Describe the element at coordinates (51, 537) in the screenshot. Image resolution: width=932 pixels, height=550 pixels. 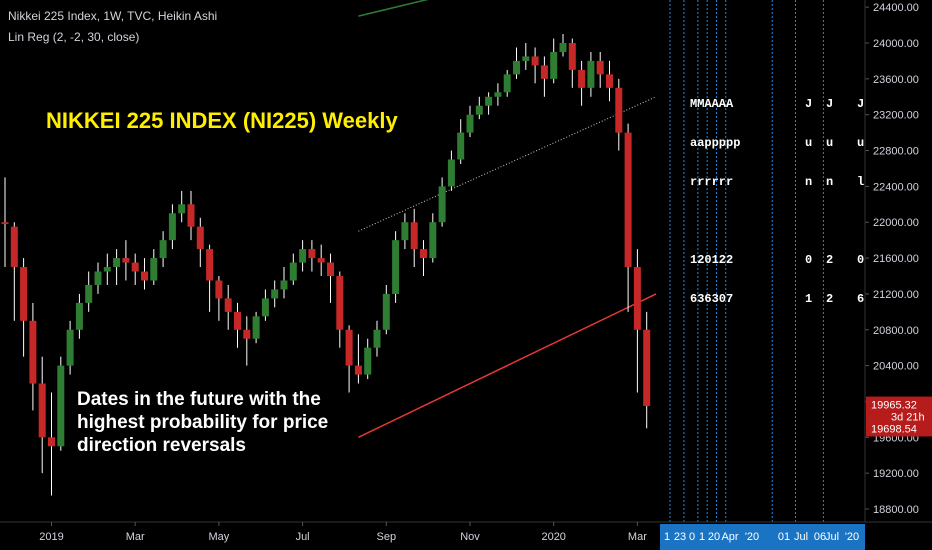
I see `x-tick-label: 2019` at that location.